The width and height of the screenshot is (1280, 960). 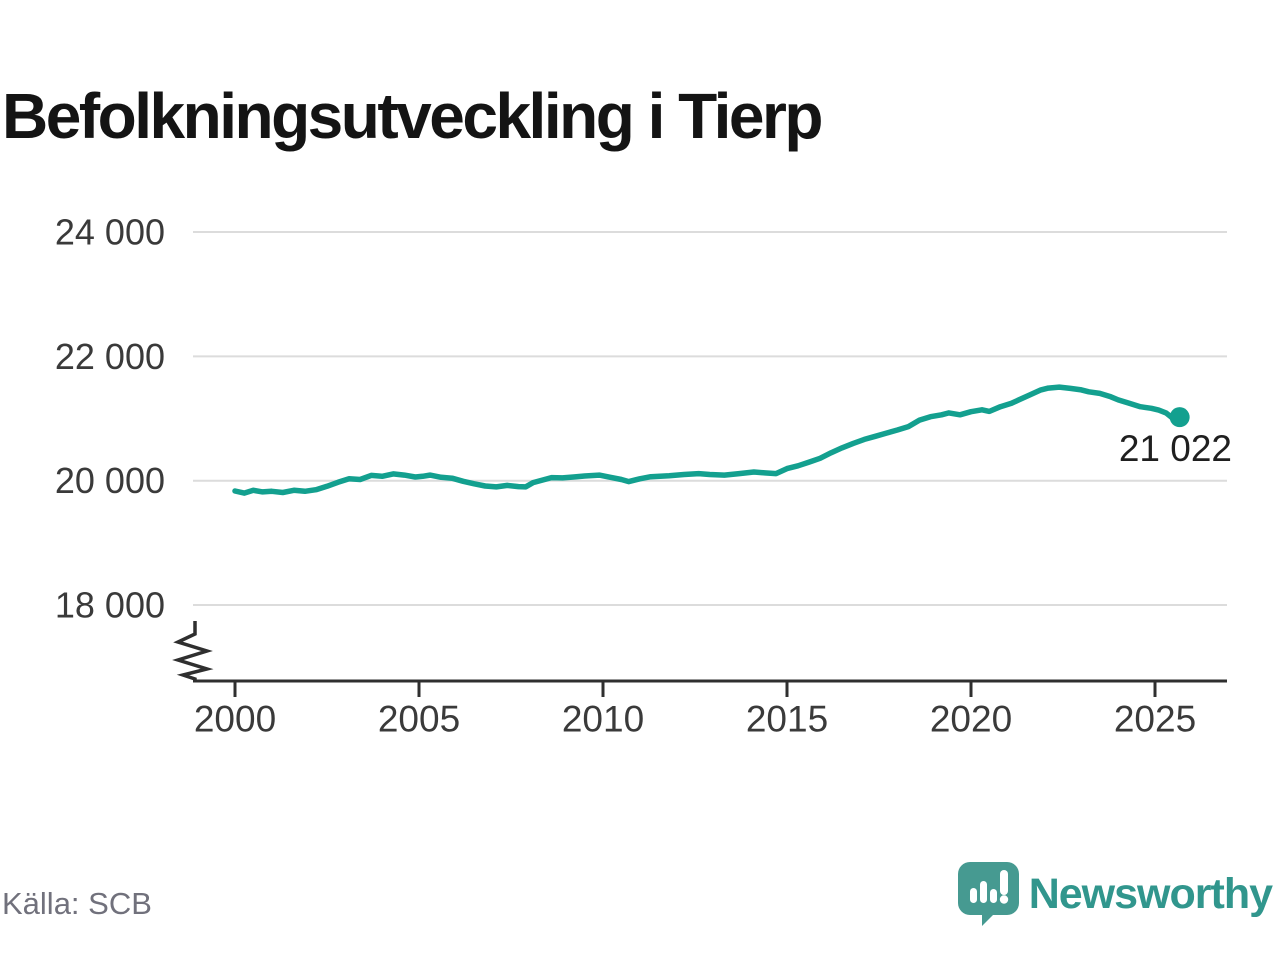 What do you see at coordinates (971, 718) in the screenshot?
I see `x-tick-label: 2020` at bounding box center [971, 718].